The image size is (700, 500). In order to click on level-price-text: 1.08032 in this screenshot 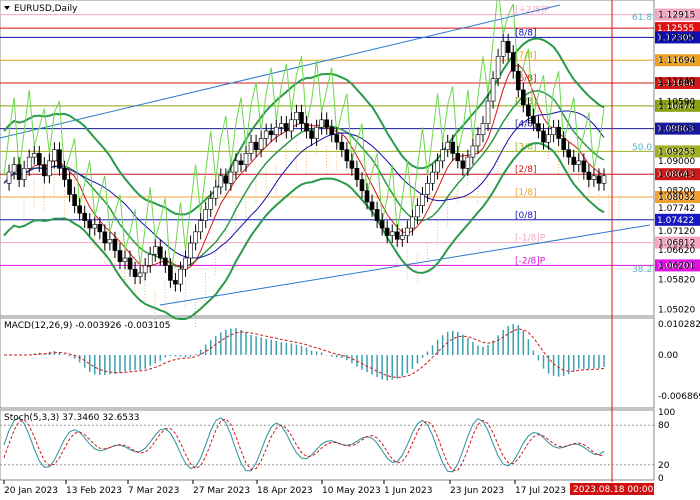, I will do `click(675, 198)`.